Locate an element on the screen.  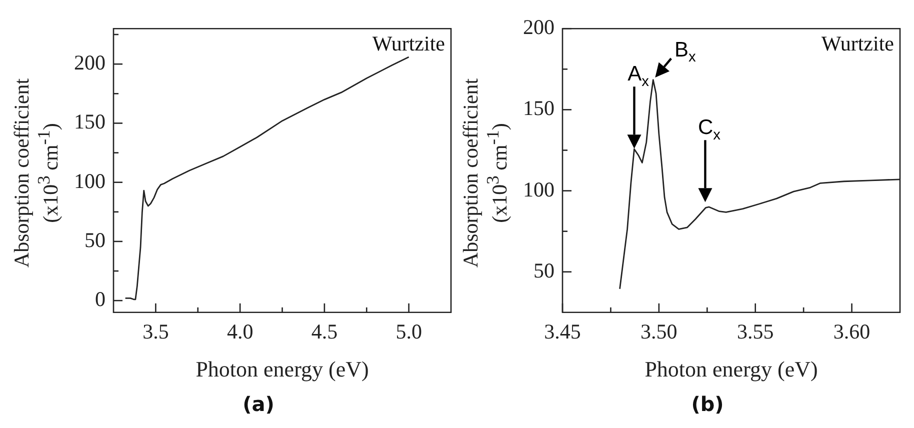
x-tick-label: 4.0 is located at coordinates (240, 332).